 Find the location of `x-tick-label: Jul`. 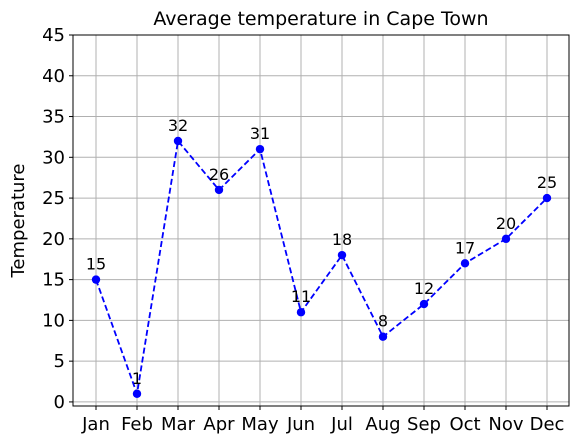

x-tick-label: Jul is located at coordinates (341, 424).